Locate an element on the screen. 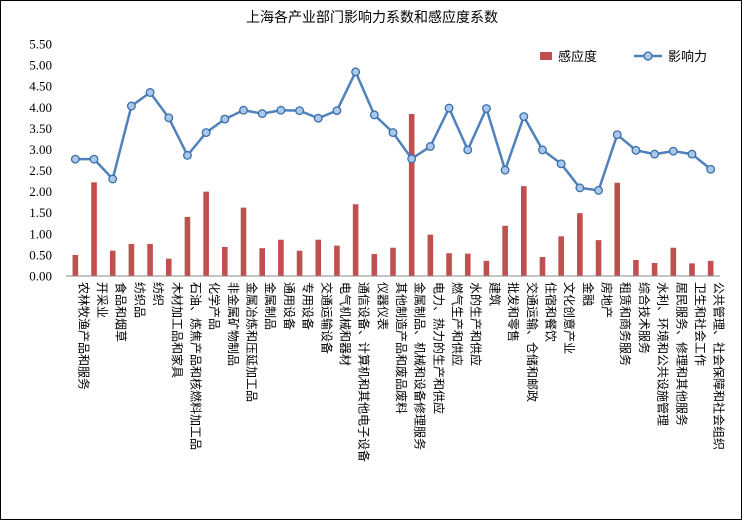 The height and width of the screenshot is (522, 744). x-tick-label: 金融 is located at coordinates (588, 294).